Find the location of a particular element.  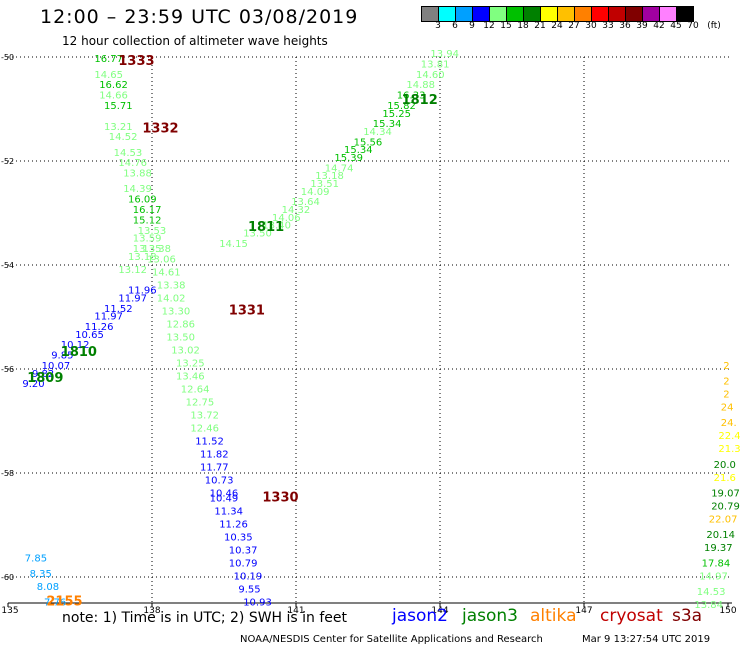

wave-height-label: 16.33 is located at coordinates (411, 96).